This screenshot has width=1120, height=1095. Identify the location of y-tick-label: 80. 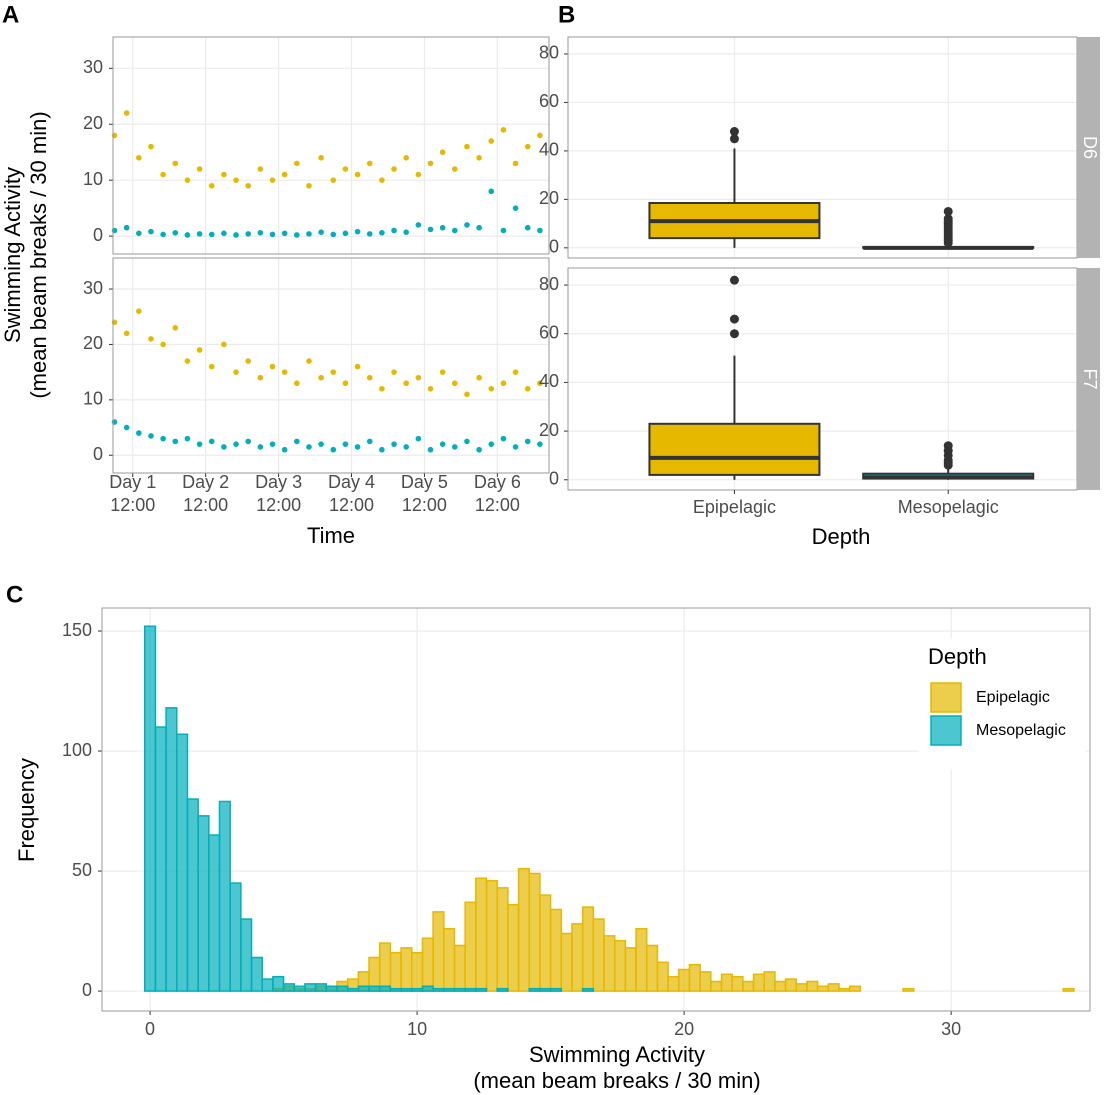
(549, 284).